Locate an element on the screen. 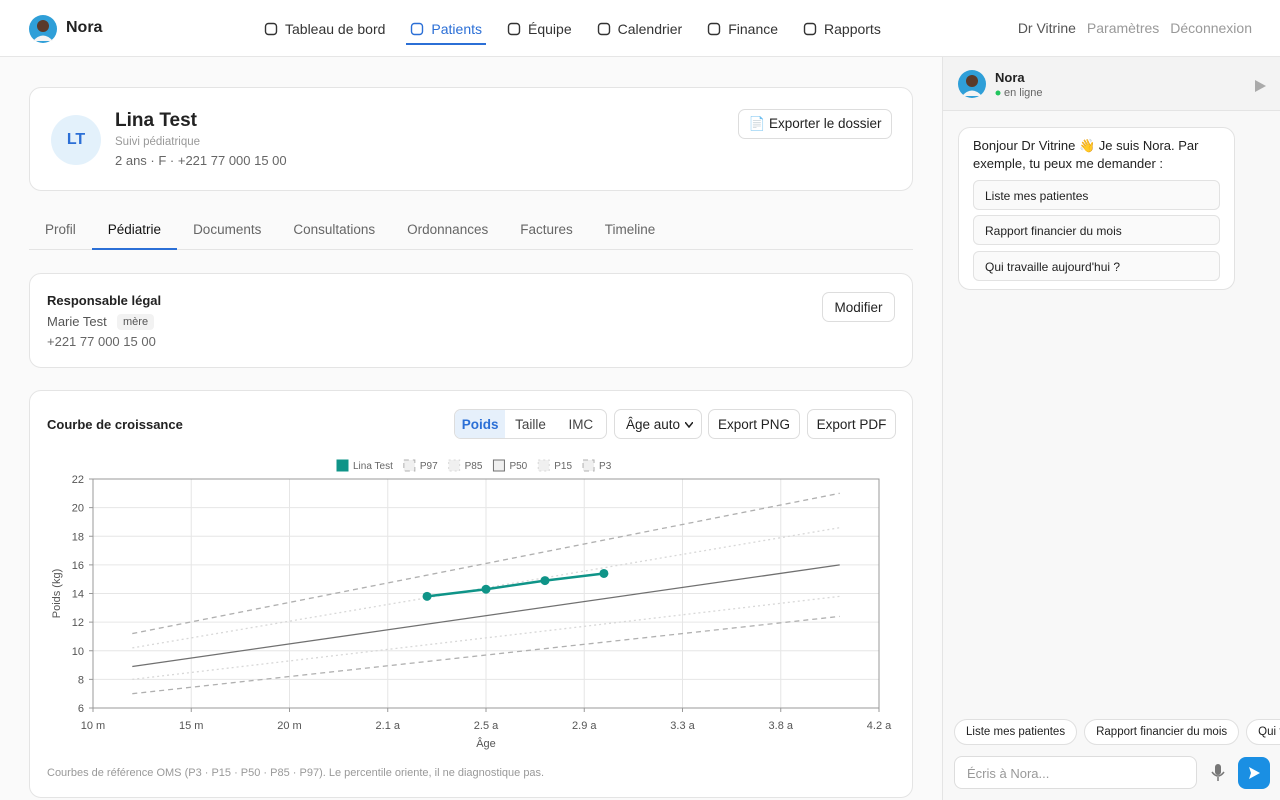 The height and width of the screenshot is (800, 1280). chart-title: Courbe de croissance is located at coordinates (115, 424).